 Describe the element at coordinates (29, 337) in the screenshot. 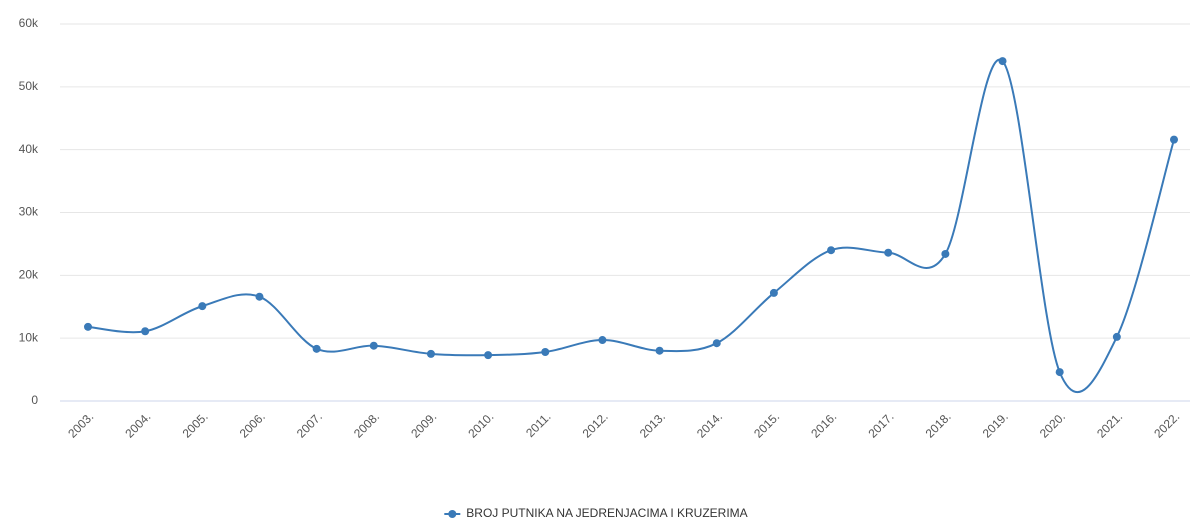

I see `y-tick-label: 10k` at that location.